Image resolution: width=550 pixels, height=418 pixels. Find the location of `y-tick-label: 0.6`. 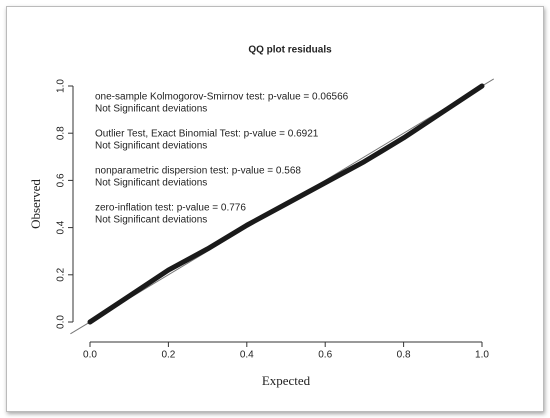

y-tick-label: 0.6 is located at coordinates (61, 180).